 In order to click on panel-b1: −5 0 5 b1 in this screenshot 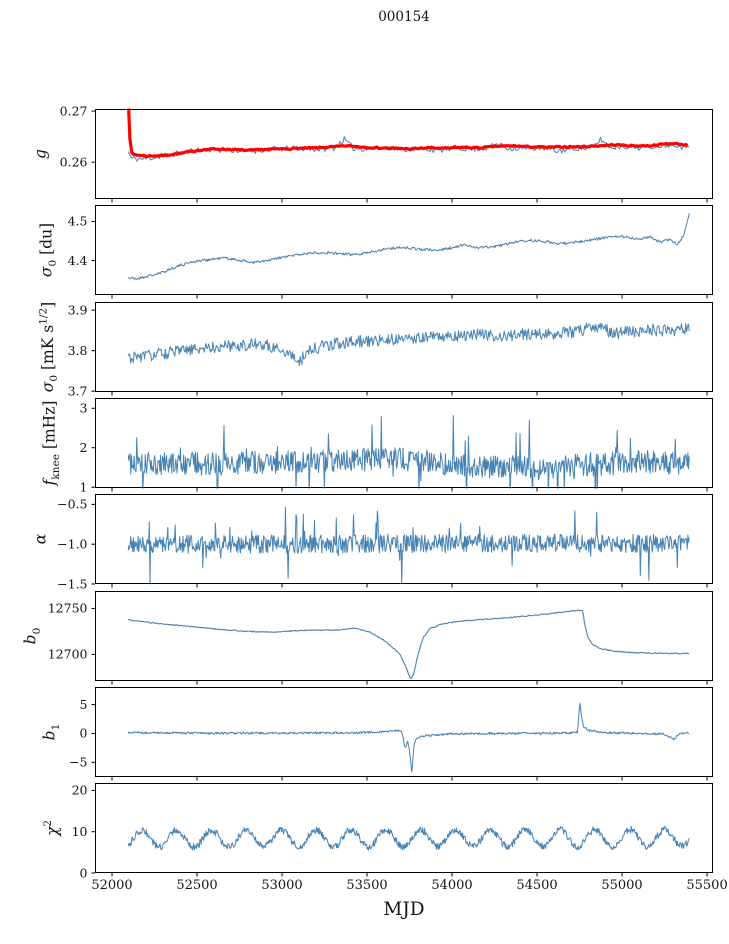, I will do `click(364, 733)`.